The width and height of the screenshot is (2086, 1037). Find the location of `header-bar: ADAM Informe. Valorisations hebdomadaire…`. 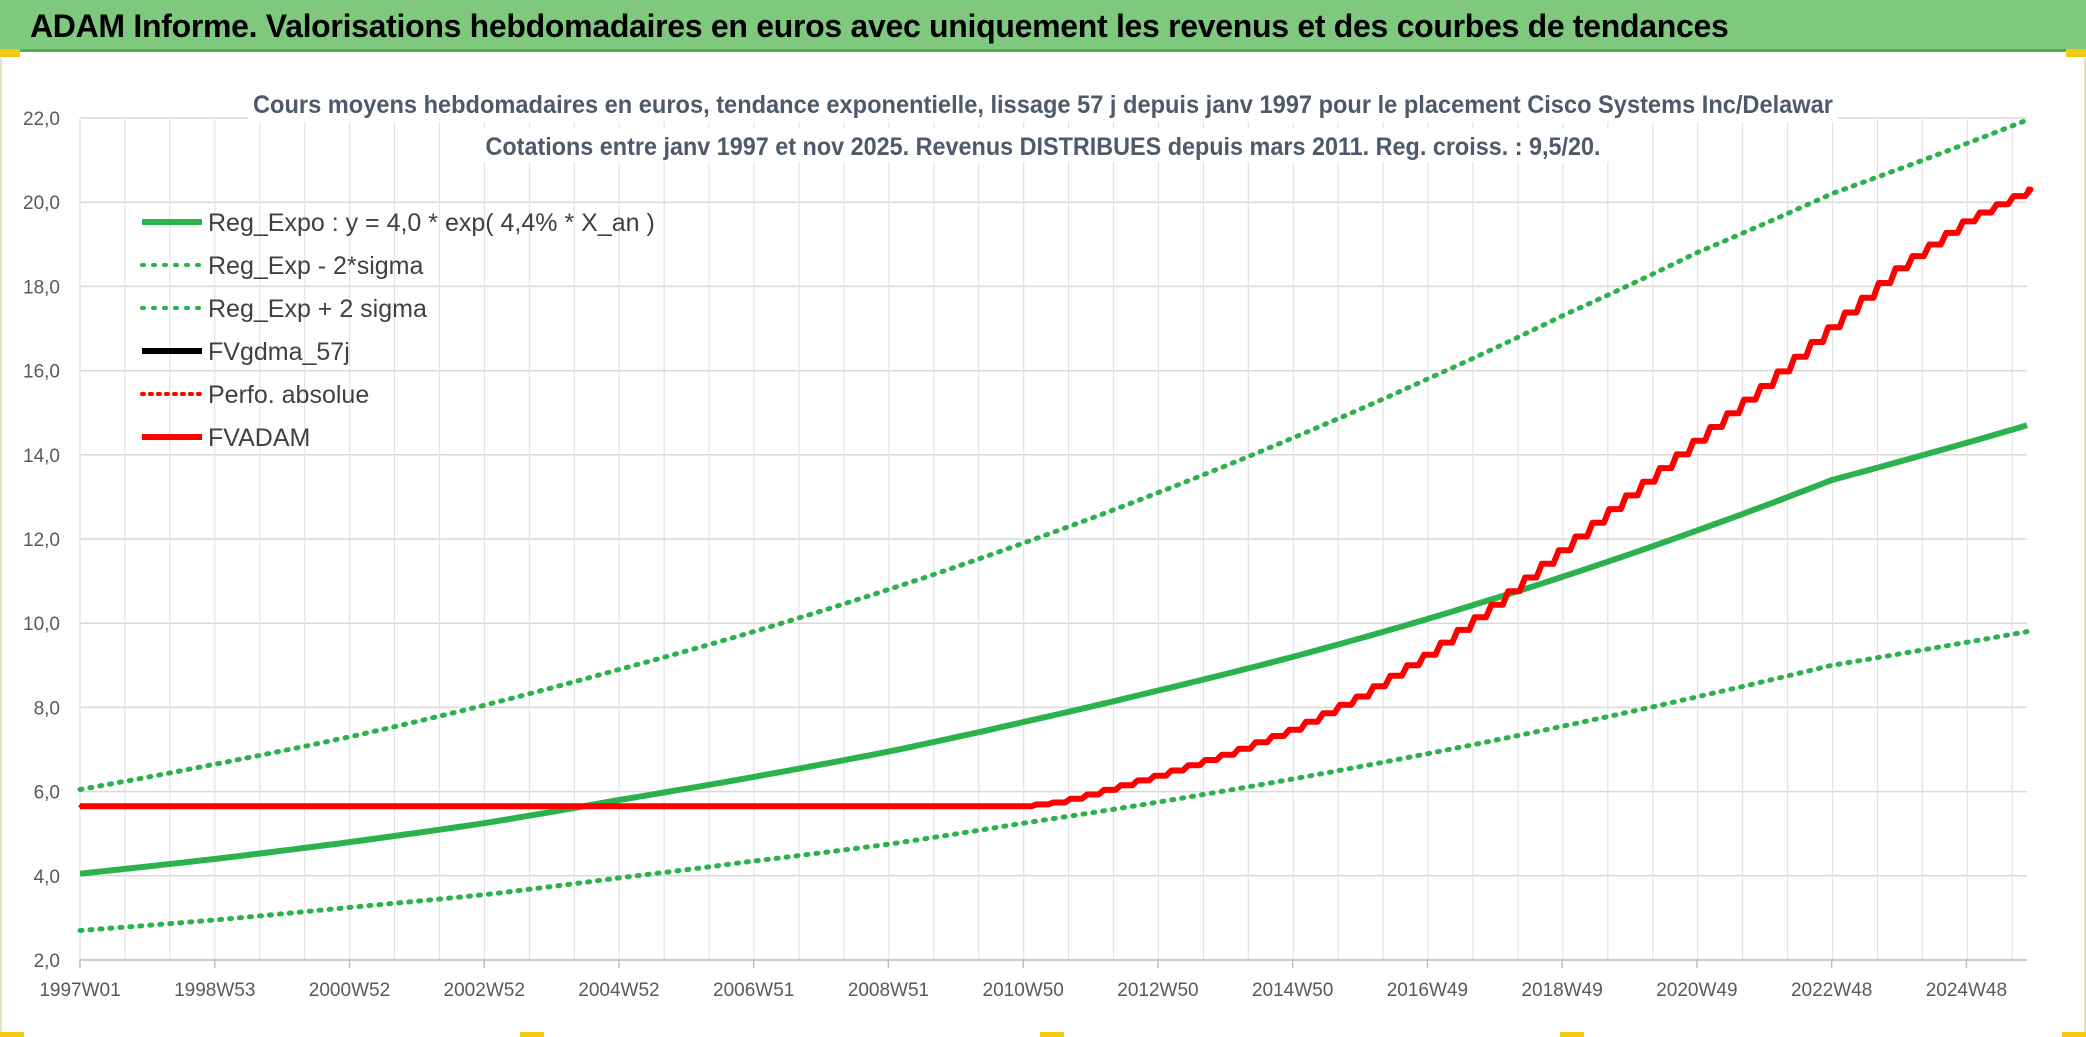

header-bar: ADAM Informe. Valorisations hebdomadaire… is located at coordinates (1043, 28).